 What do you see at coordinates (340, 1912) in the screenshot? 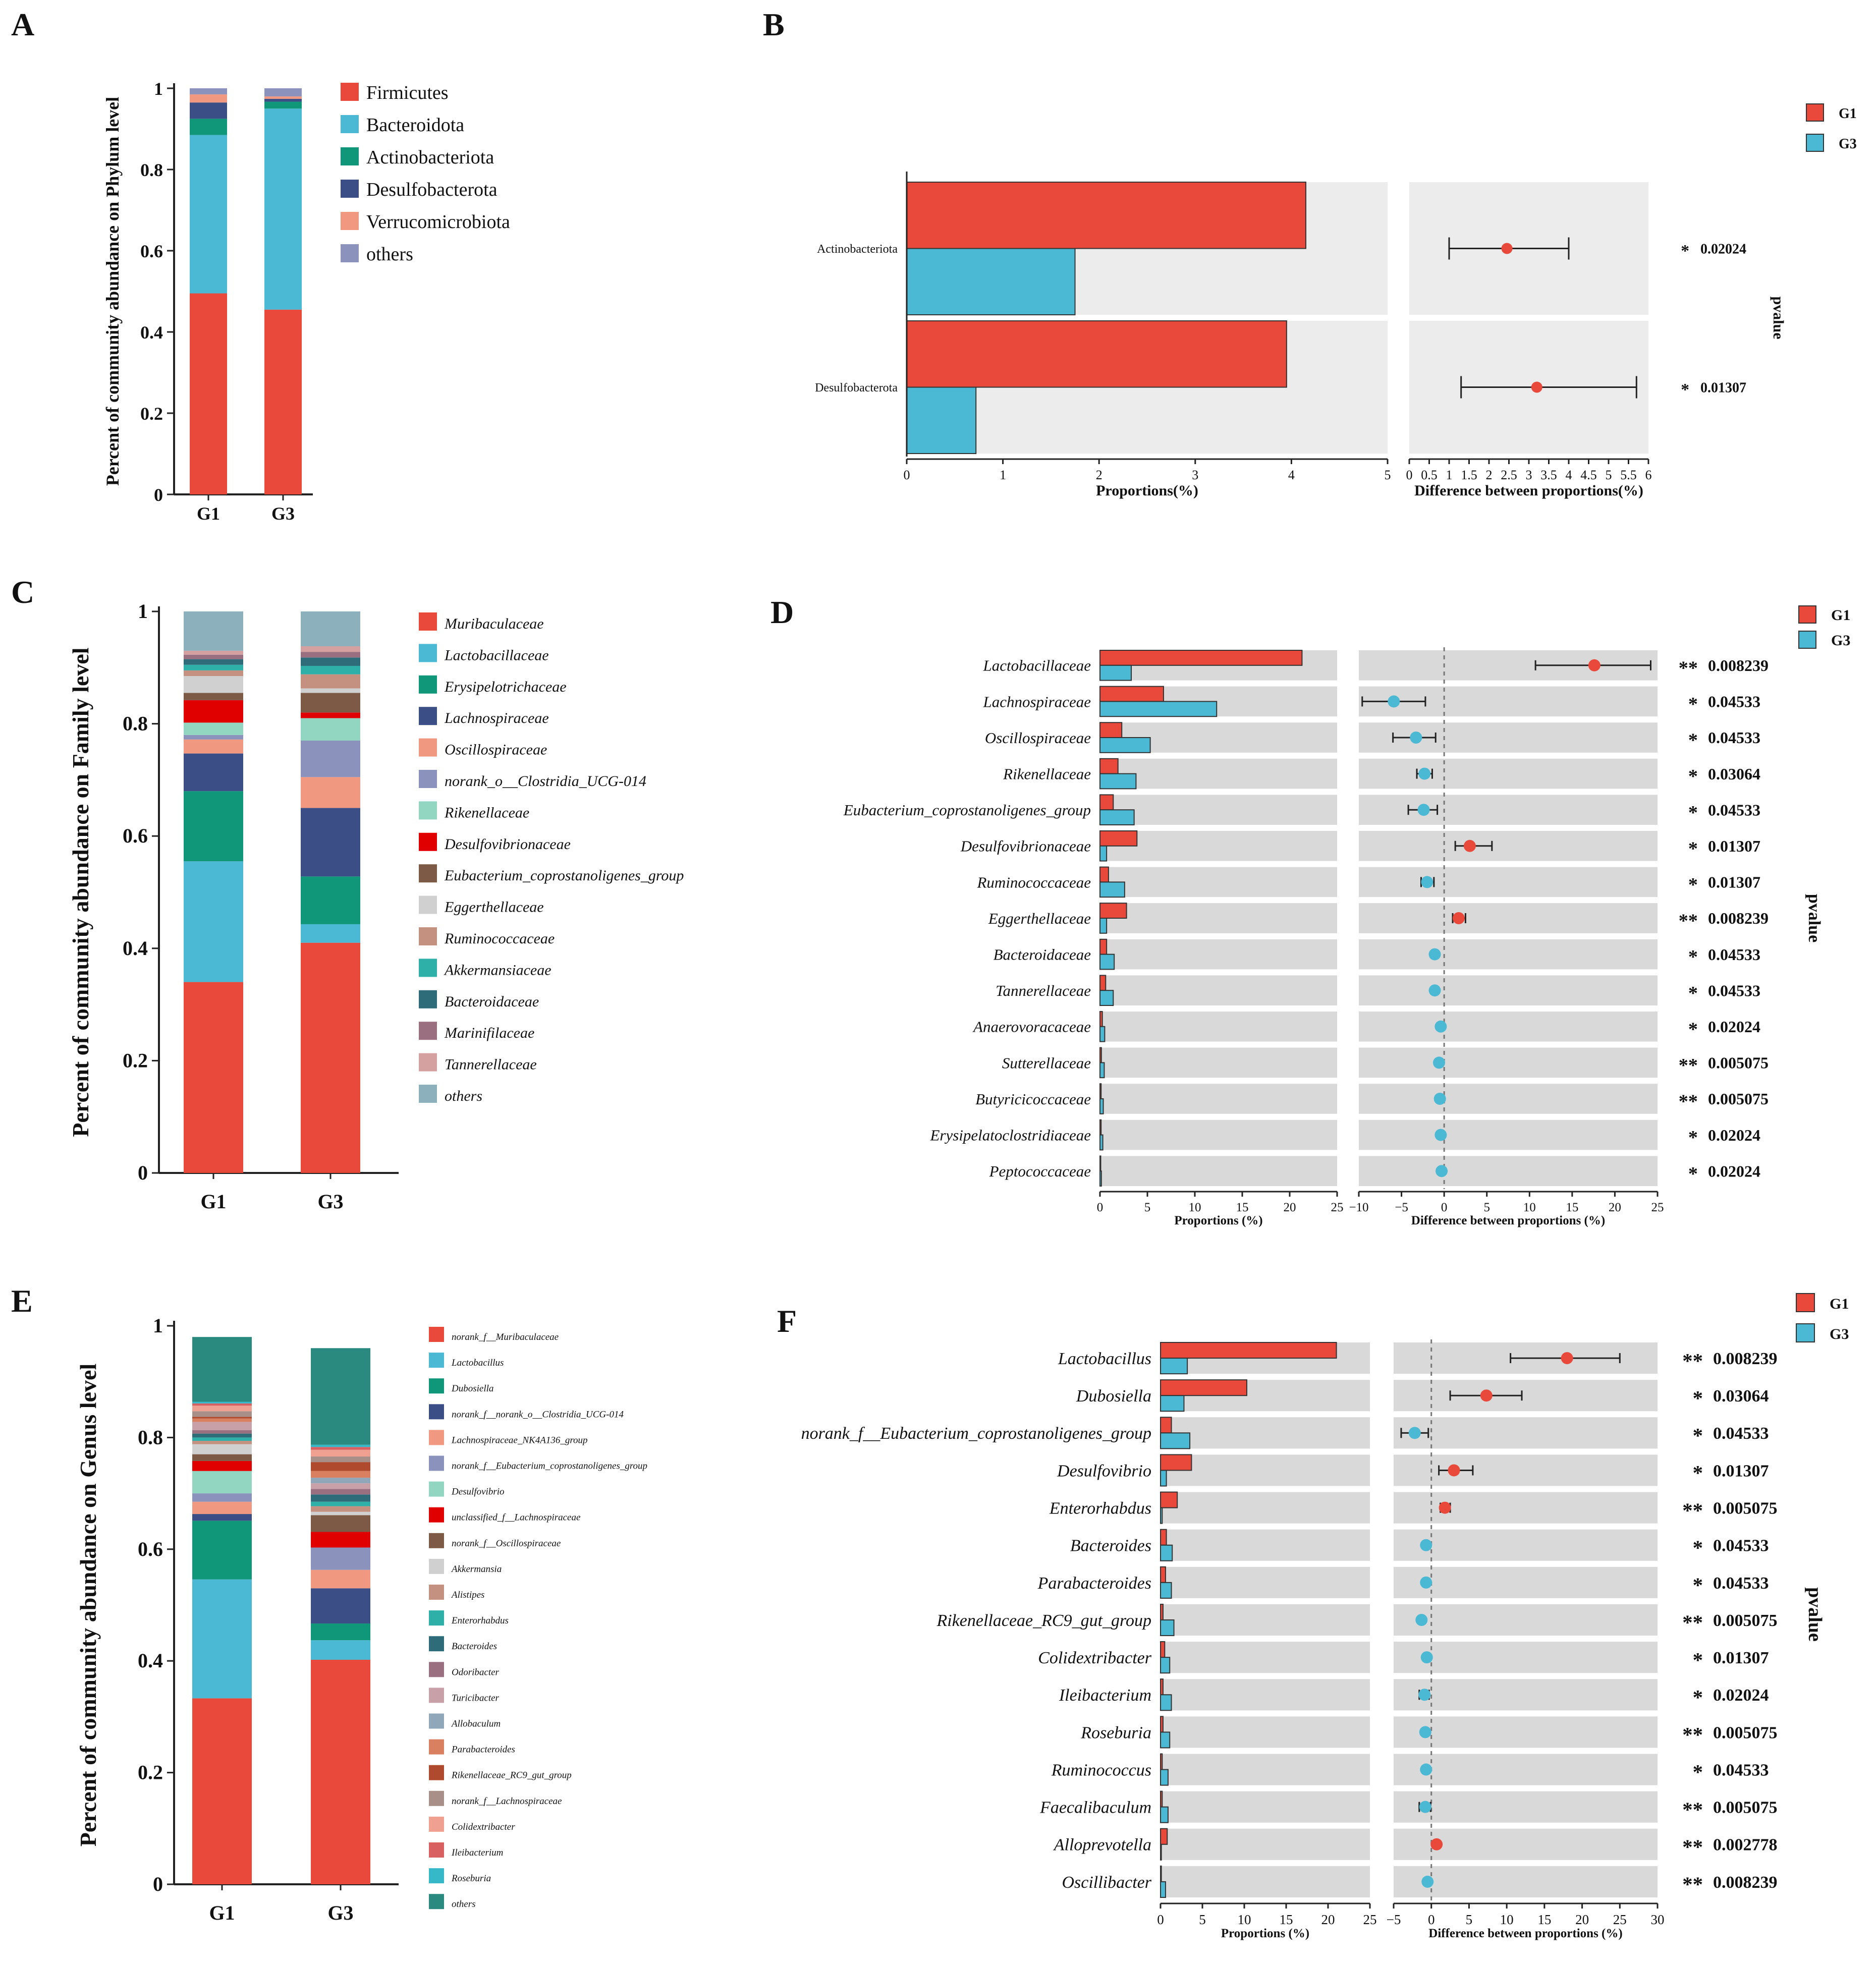
I see `x-tick-label: G3` at bounding box center [340, 1912].